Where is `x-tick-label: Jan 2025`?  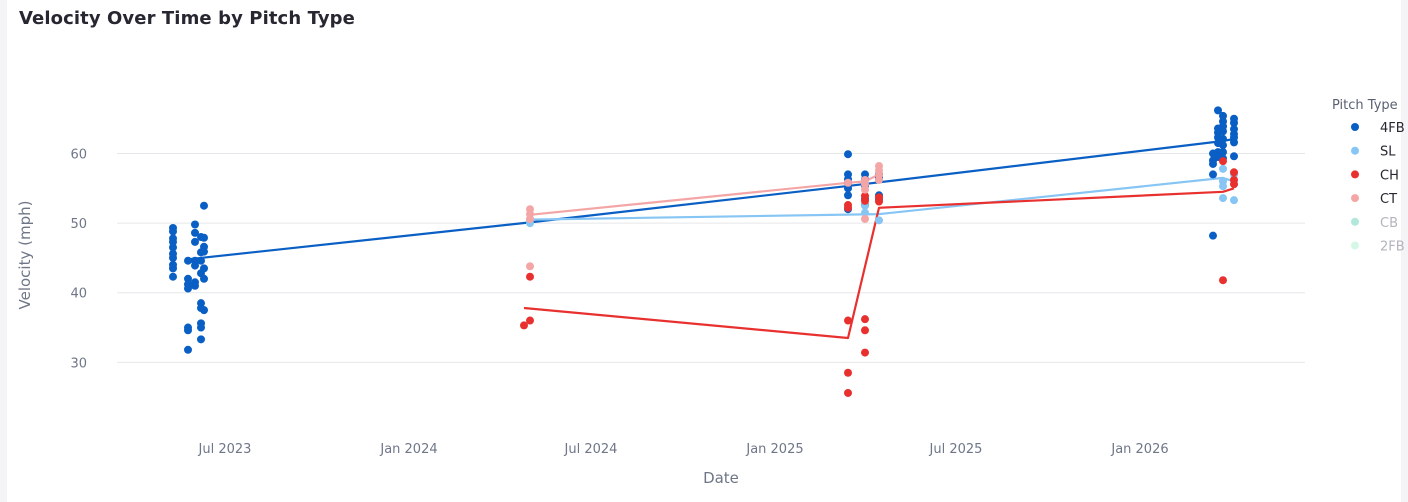
x-tick-label: Jan 2025 is located at coordinates (774, 449).